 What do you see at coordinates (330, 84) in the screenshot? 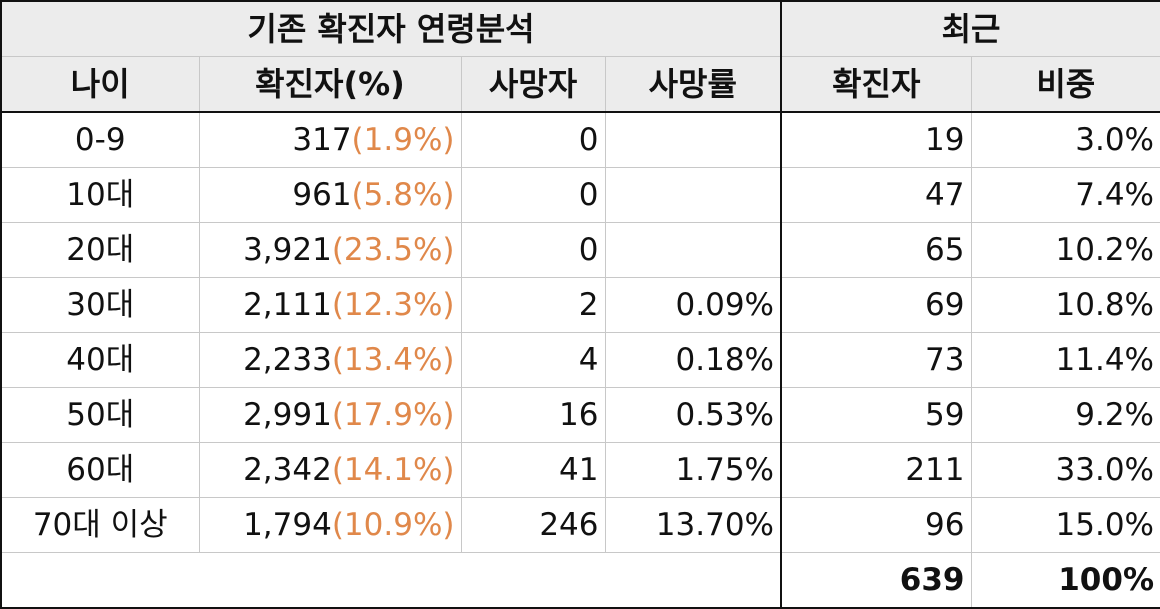
I see `column-header-confirmed: 확진자(%)` at bounding box center [330, 84].